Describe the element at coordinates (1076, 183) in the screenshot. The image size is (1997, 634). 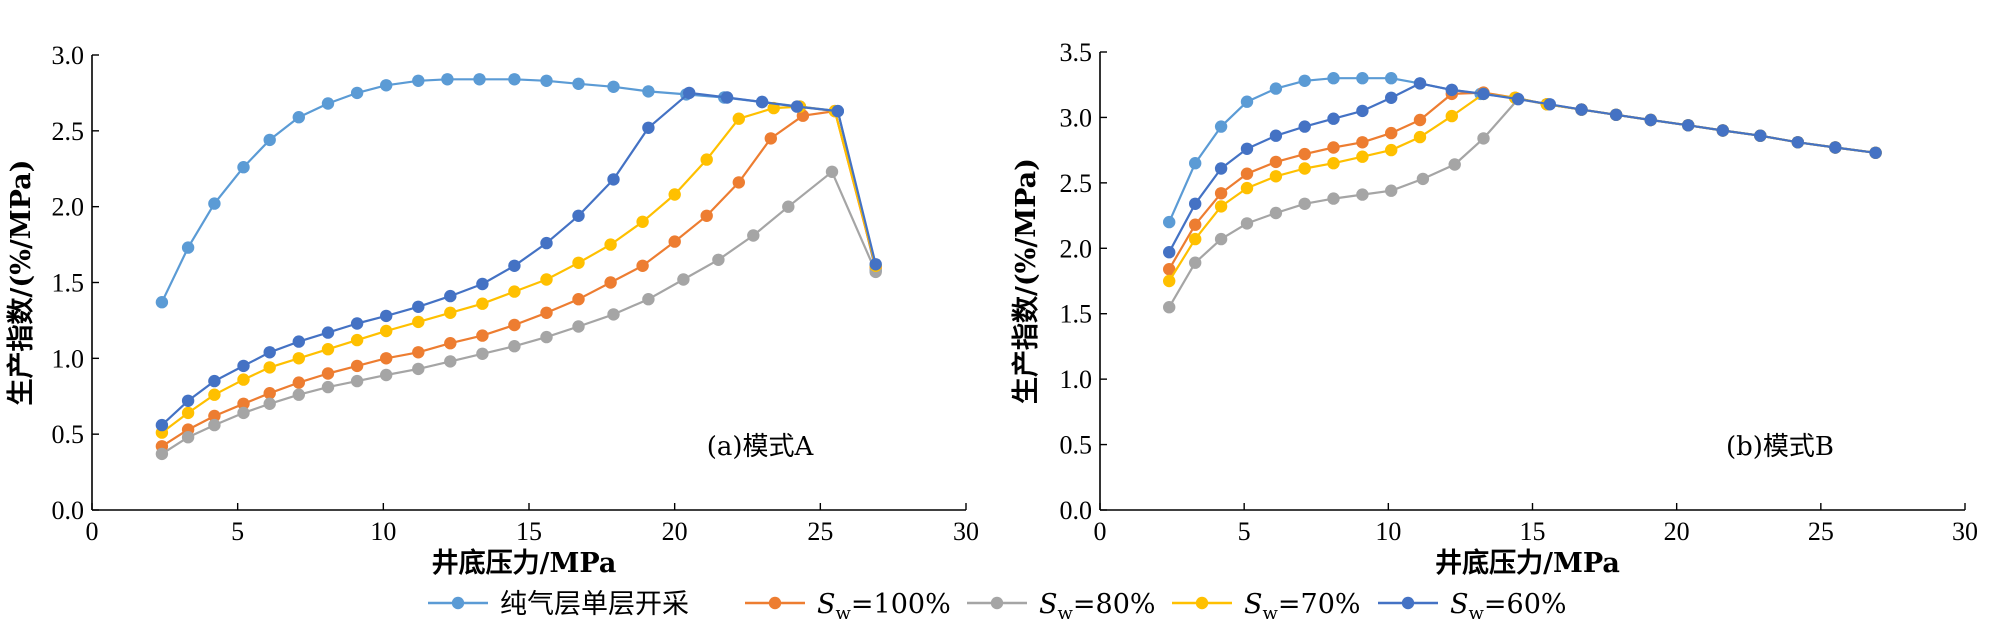
I see `y-tick-label: 2.5` at that location.